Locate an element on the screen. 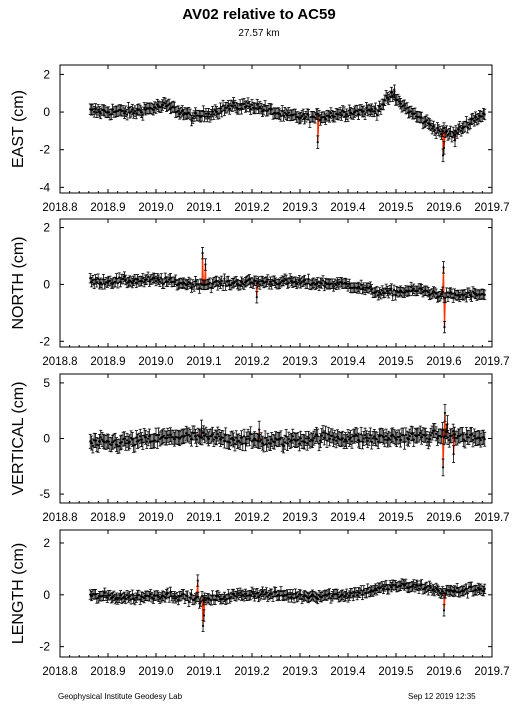 This screenshot has height=712, width=518. x-tick-label: 2019.3 is located at coordinates (299, 362).